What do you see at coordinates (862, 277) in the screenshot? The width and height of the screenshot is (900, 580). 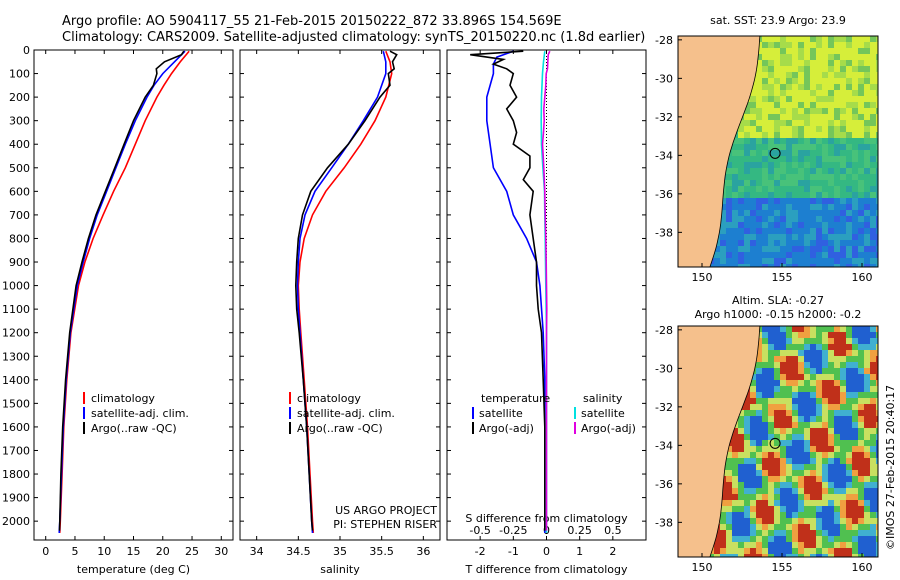 I see `x-tick-label: 160` at bounding box center [862, 277].